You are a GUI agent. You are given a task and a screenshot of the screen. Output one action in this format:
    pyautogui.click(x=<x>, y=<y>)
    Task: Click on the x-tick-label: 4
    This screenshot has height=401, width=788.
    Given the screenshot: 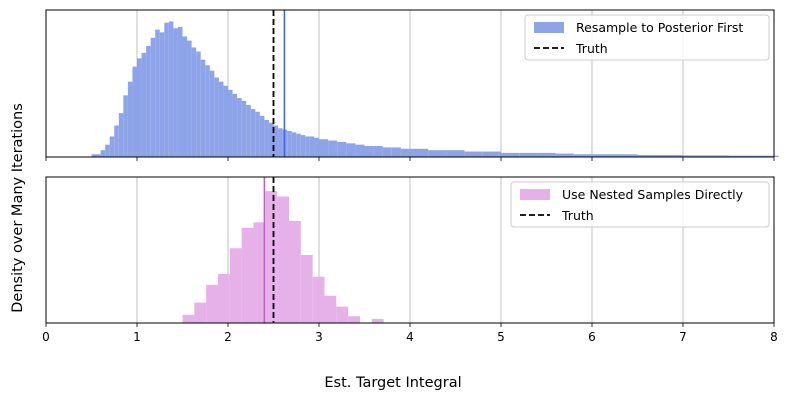 What is the action you would take?
    pyautogui.click(x=410, y=337)
    